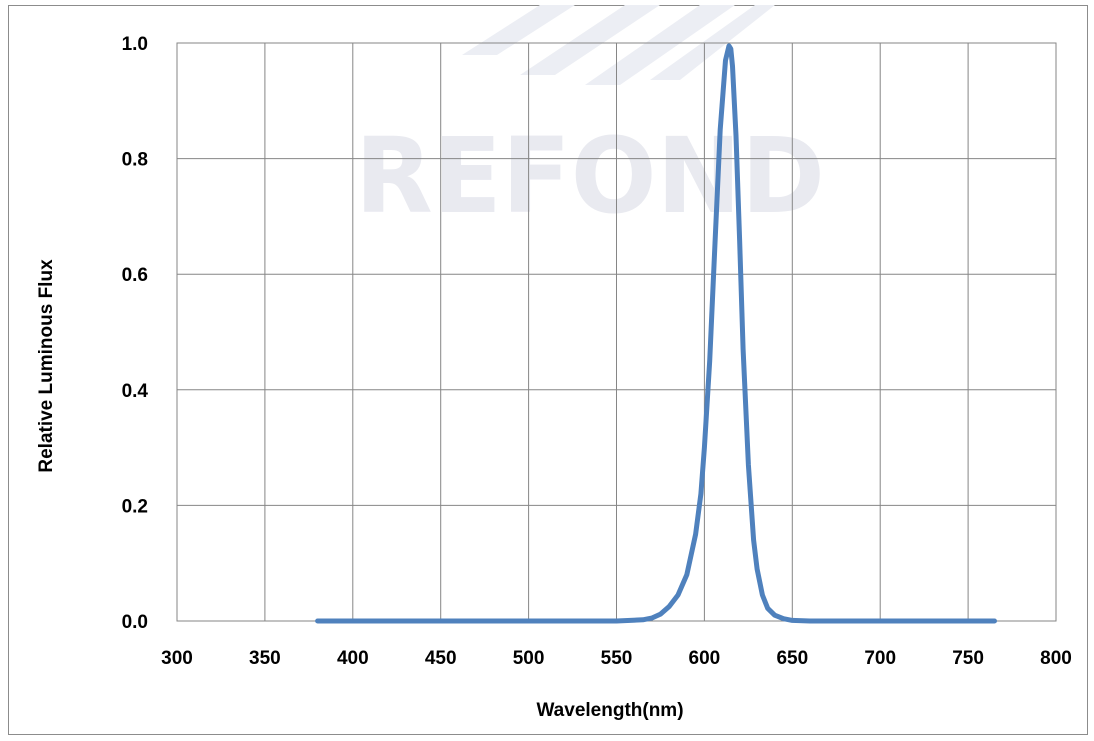 Image resolution: width=1094 pixels, height=741 pixels. What do you see at coordinates (968, 658) in the screenshot?
I see `x-tick-label: 750` at bounding box center [968, 658].